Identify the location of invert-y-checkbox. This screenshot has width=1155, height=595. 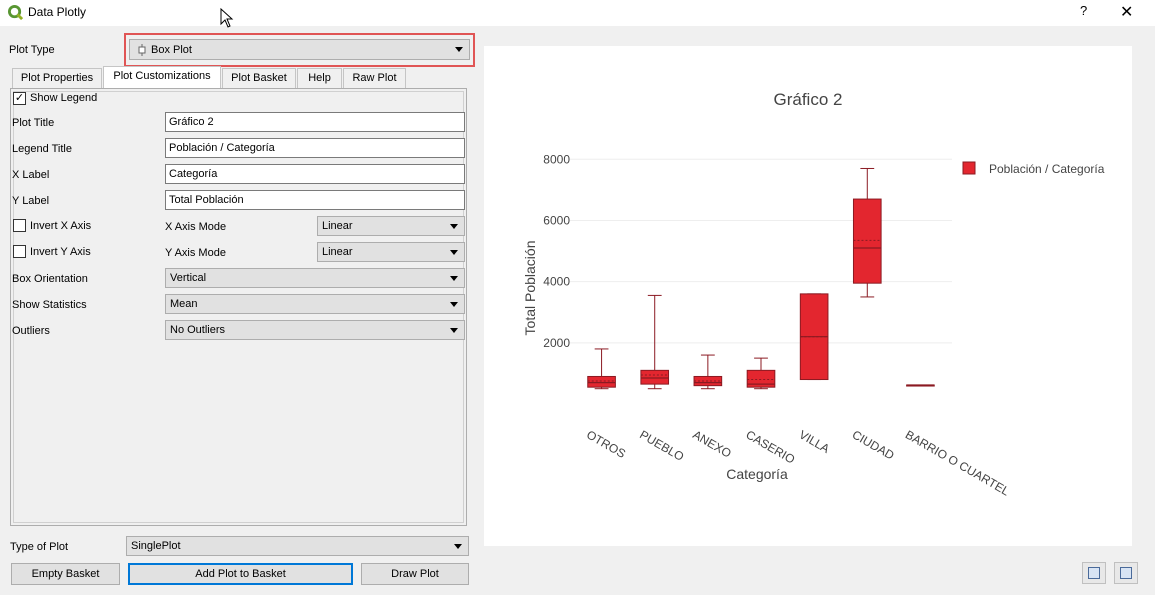
(19, 251).